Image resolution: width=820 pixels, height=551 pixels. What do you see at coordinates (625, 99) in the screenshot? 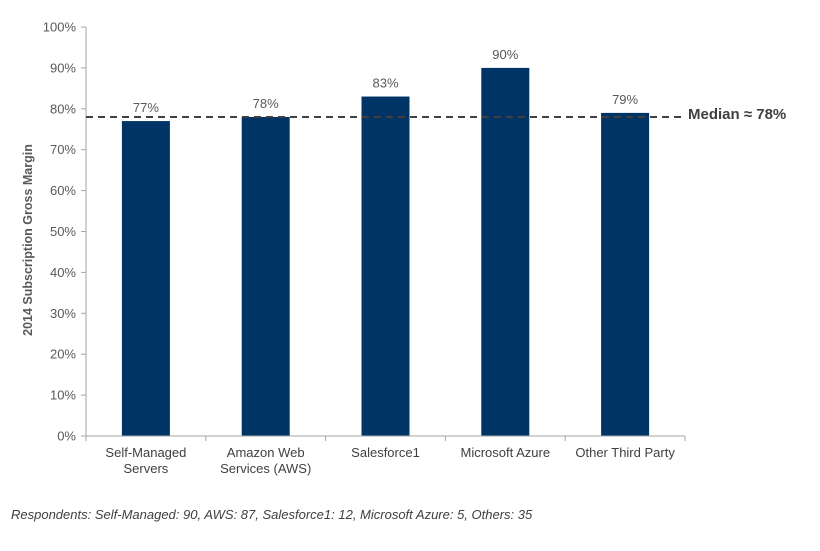
I see `data-label: 79%` at bounding box center [625, 99].